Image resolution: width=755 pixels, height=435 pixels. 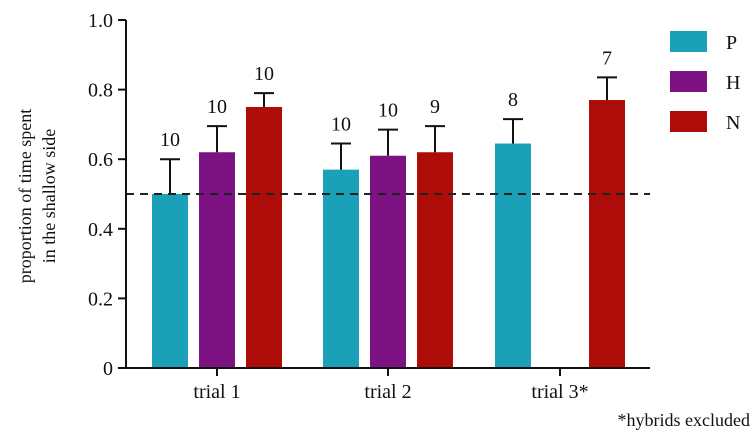 What do you see at coordinates (733, 83) in the screenshot?
I see `legend-label-h: H` at bounding box center [733, 83].